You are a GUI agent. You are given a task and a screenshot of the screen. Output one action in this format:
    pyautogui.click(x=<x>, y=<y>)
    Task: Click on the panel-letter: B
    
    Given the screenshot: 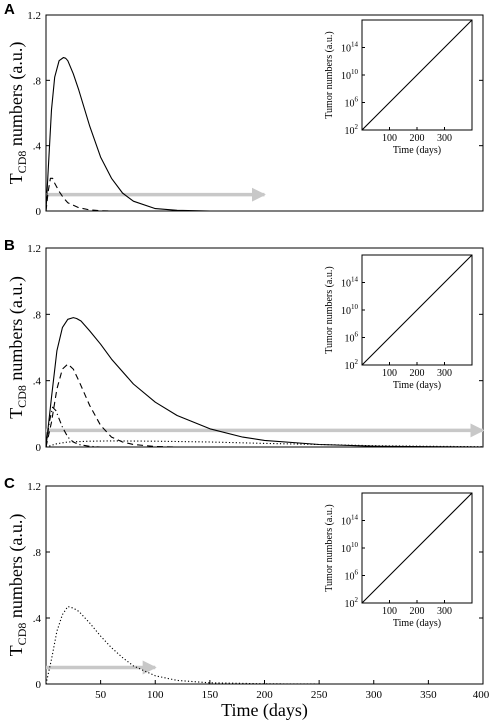 What is the action you would take?
    pyautogui.click(x=9, y=245)
    